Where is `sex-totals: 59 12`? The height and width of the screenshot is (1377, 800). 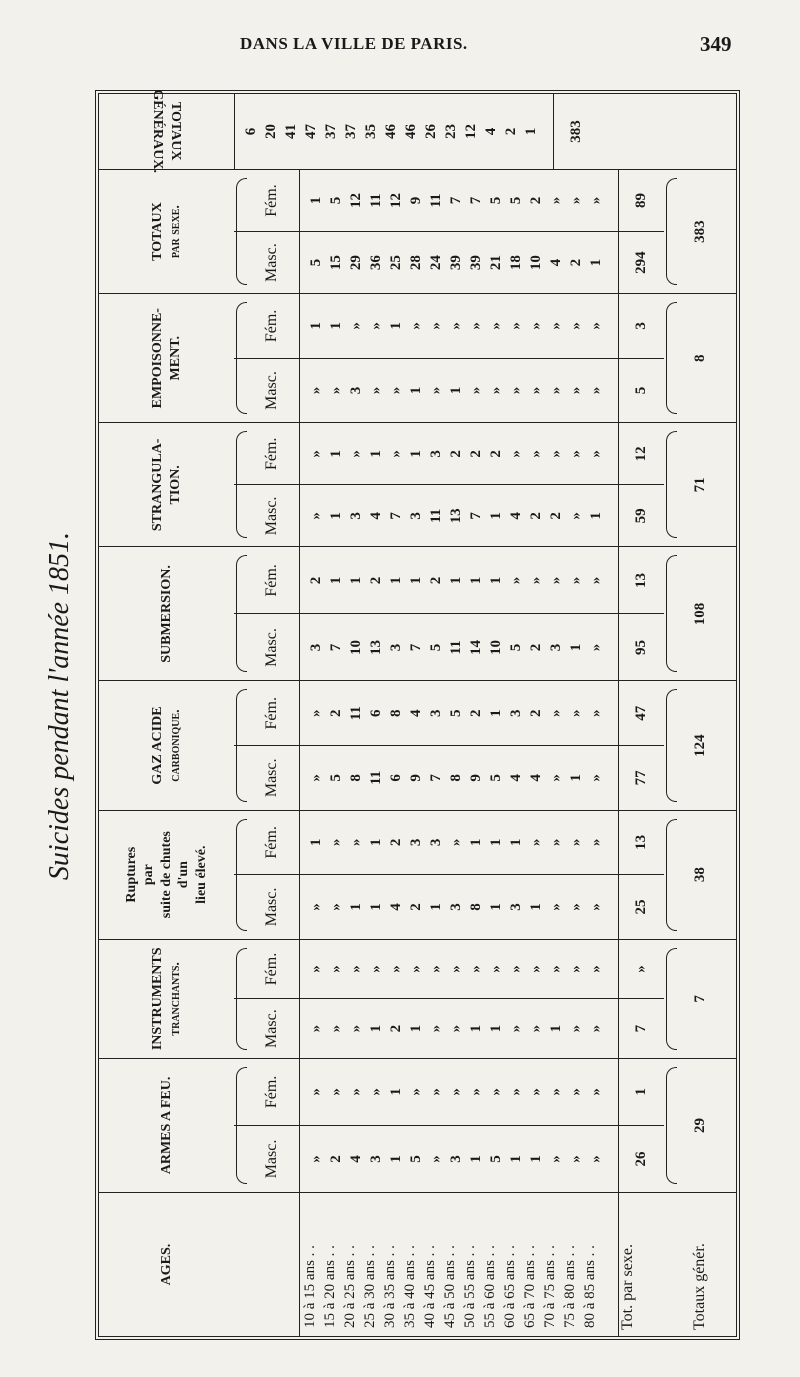
sex-totals: 59 12 is located at coordinates (641, 484).